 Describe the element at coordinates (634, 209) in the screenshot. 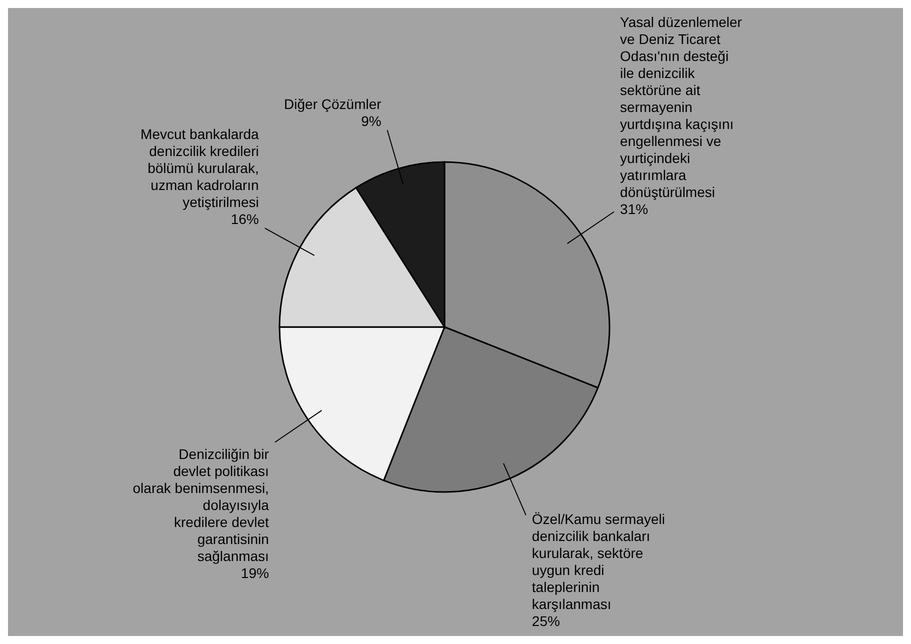

I see `data-label: 31%` at that location.